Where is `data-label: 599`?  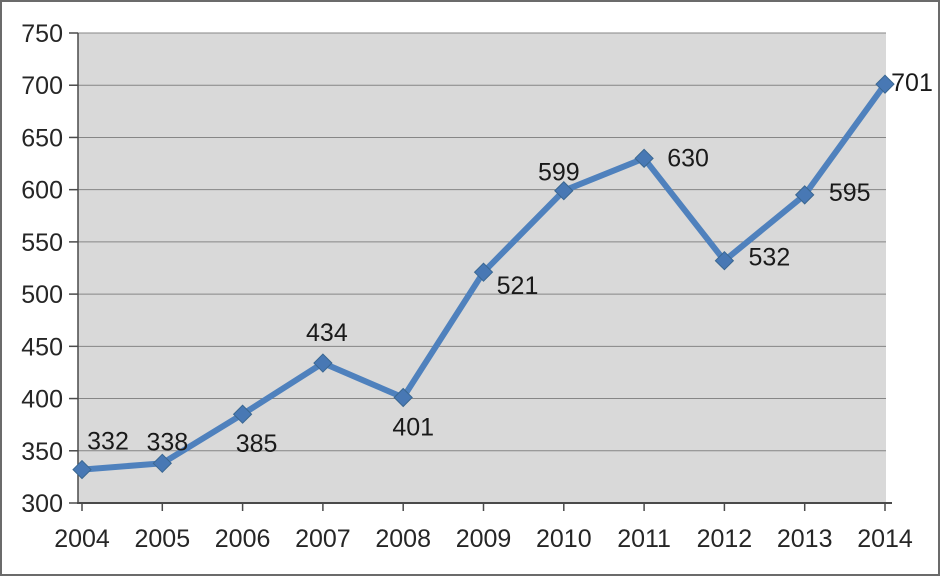 data-label: 599 is located at coordinates (559, 173).